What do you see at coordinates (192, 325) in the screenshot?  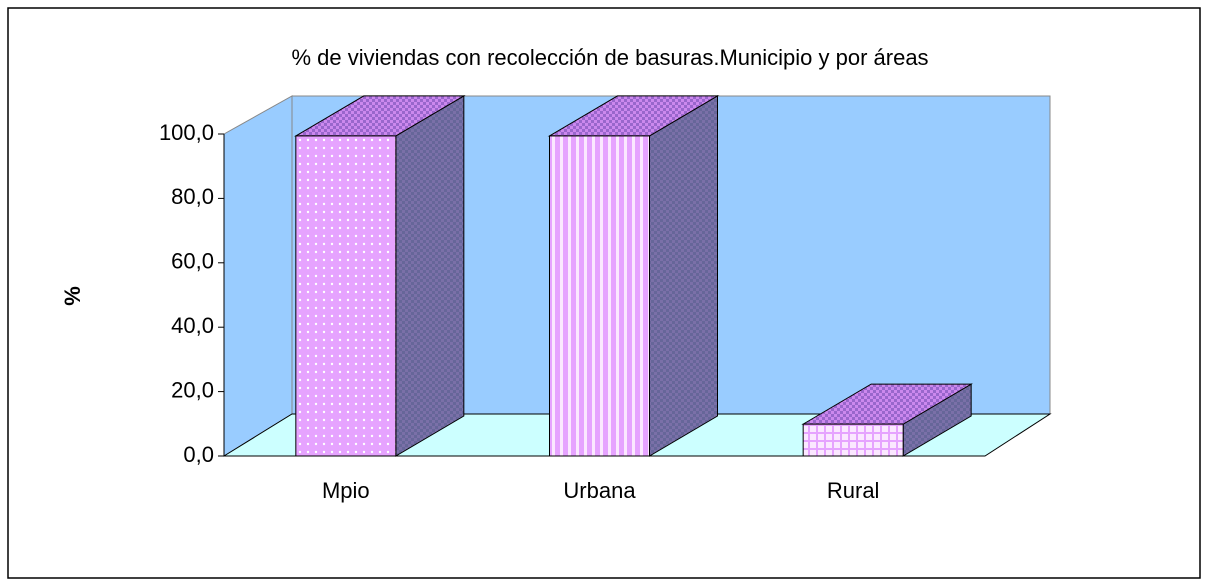 I see `y-tick-label: 40,0` at bounding box center [192, 325].